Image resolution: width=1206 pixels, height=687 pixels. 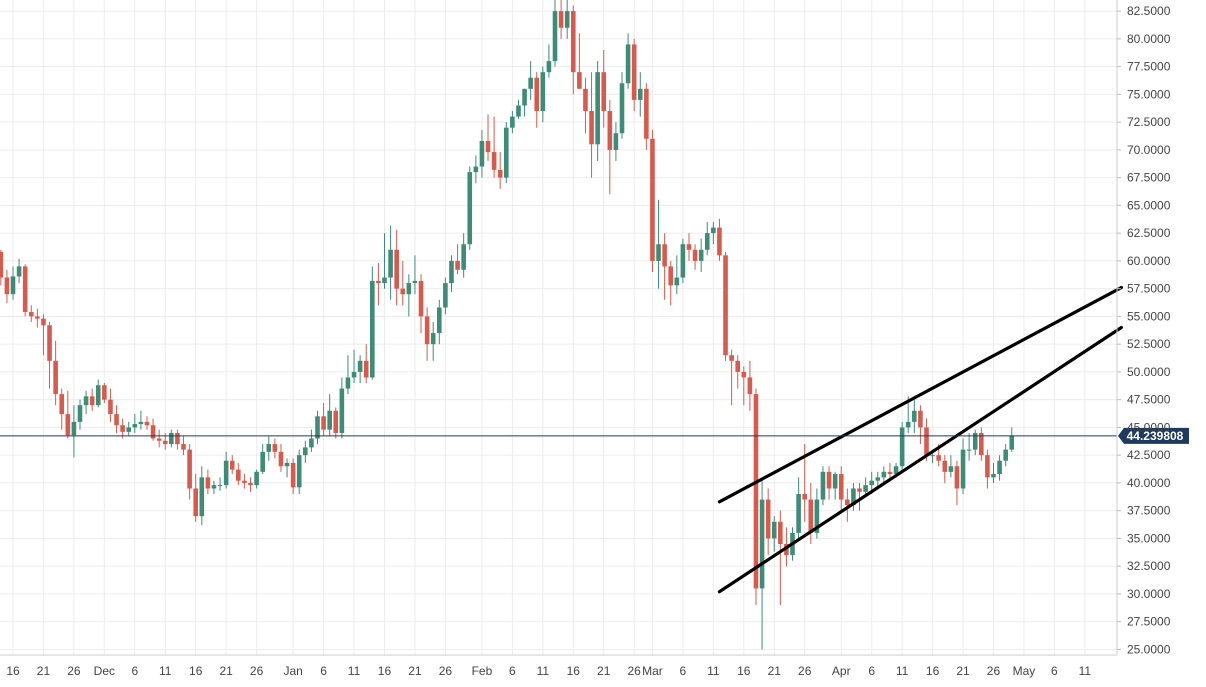 I want to click on y-tick-label: 25.0000, so click(x=1149, y=649).